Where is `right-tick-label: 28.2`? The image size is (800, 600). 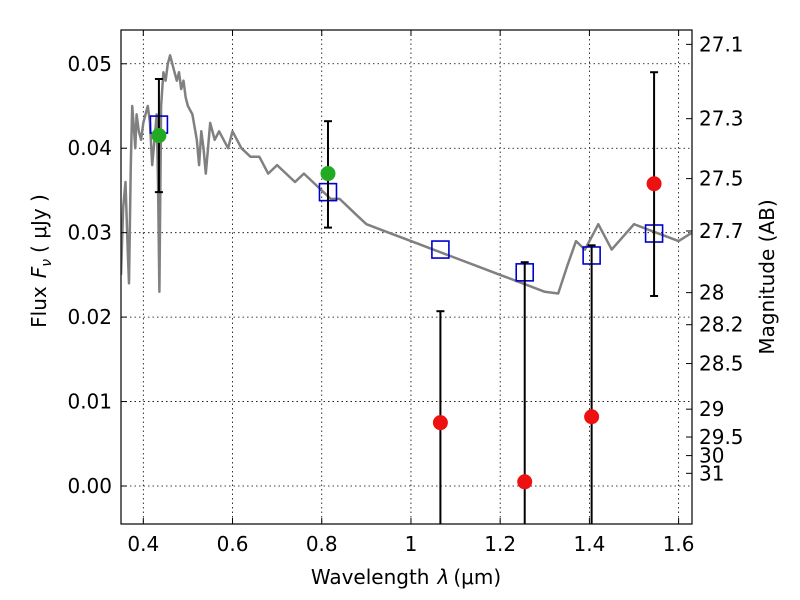 right-tick-label: 28.2 is located at coordinates (721, 325).